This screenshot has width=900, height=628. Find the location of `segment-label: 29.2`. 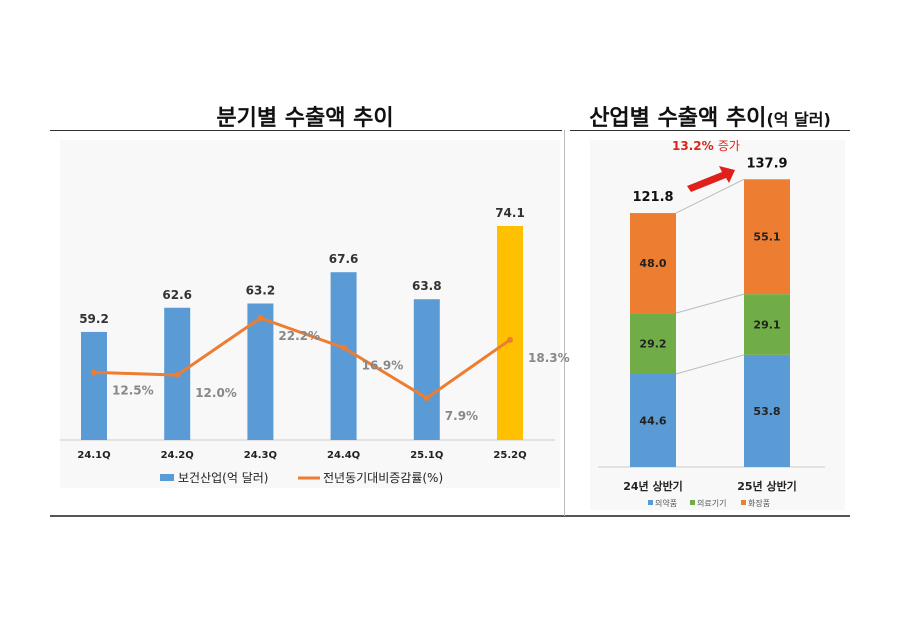

segment-label: 29.2 is located at coordinates (652, 344).